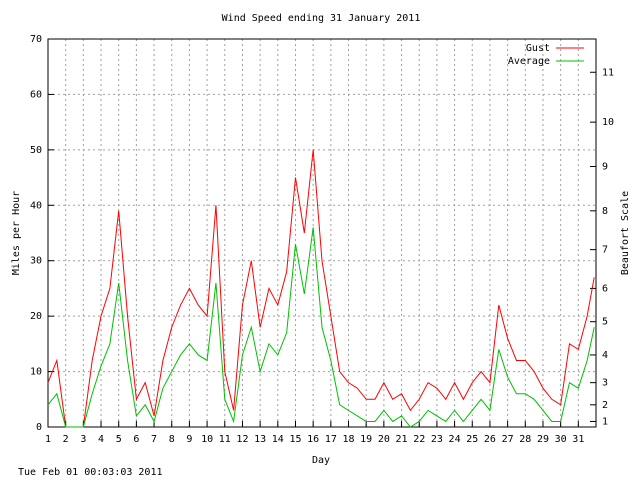 Image resolution: width=640 pixels, height=480 pixels. Describe the element at coordinates (538, 48) in the screenshot. I see `legend-label: Gust` at that location.